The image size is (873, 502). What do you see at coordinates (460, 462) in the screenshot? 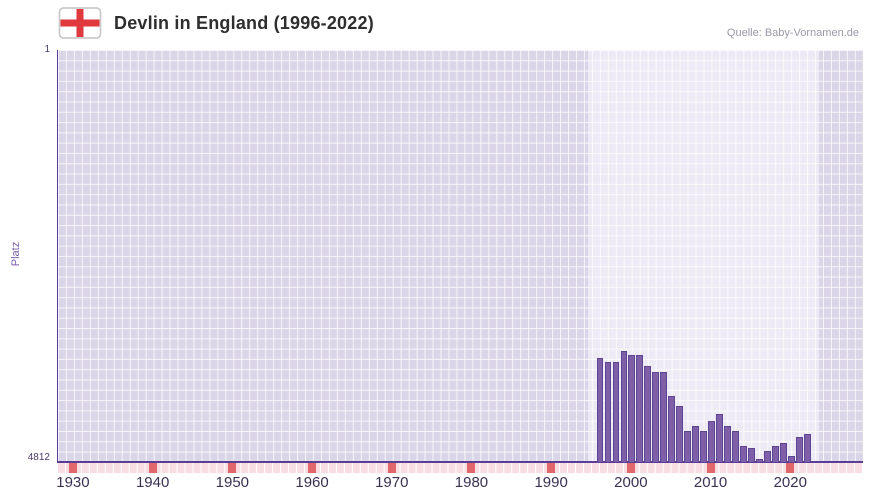
I see `x-axis-line` at bounding box center [460, 462].